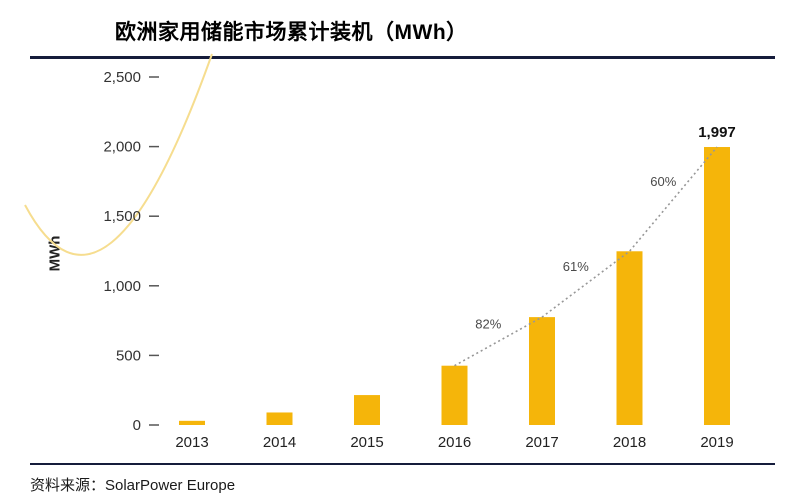  I want to click on source-divider-line, so click(402, 464).